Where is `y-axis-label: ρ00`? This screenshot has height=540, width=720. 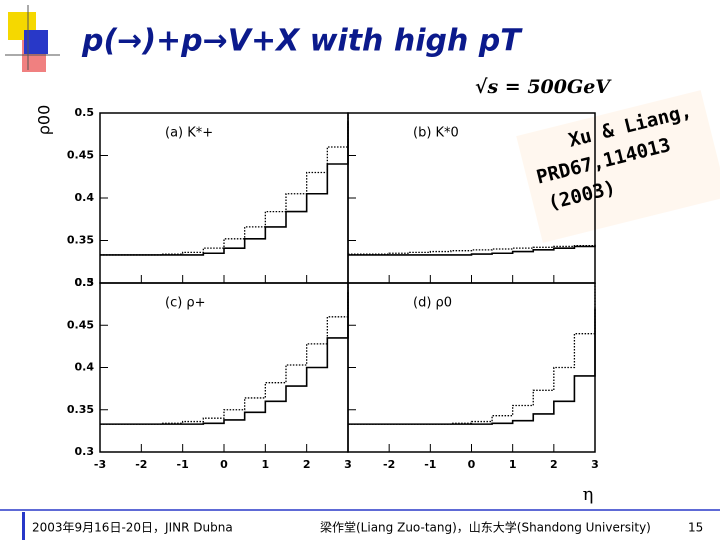 y-axis-label: ρ00 is located at coordinates (44, 120).